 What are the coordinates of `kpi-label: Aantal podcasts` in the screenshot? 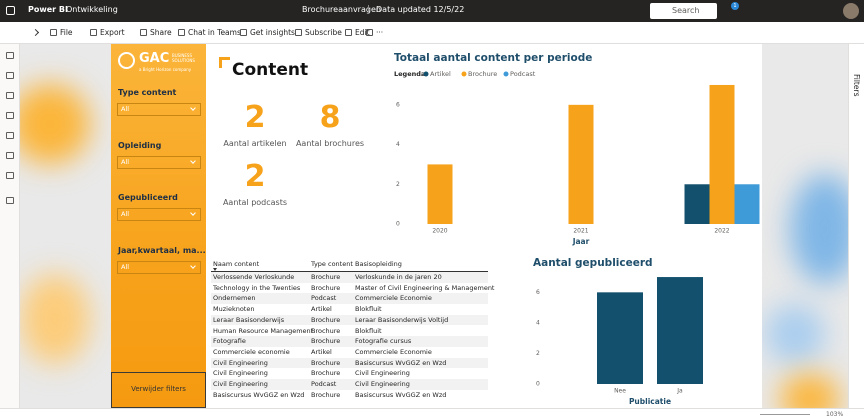 It's located at (255, 202).